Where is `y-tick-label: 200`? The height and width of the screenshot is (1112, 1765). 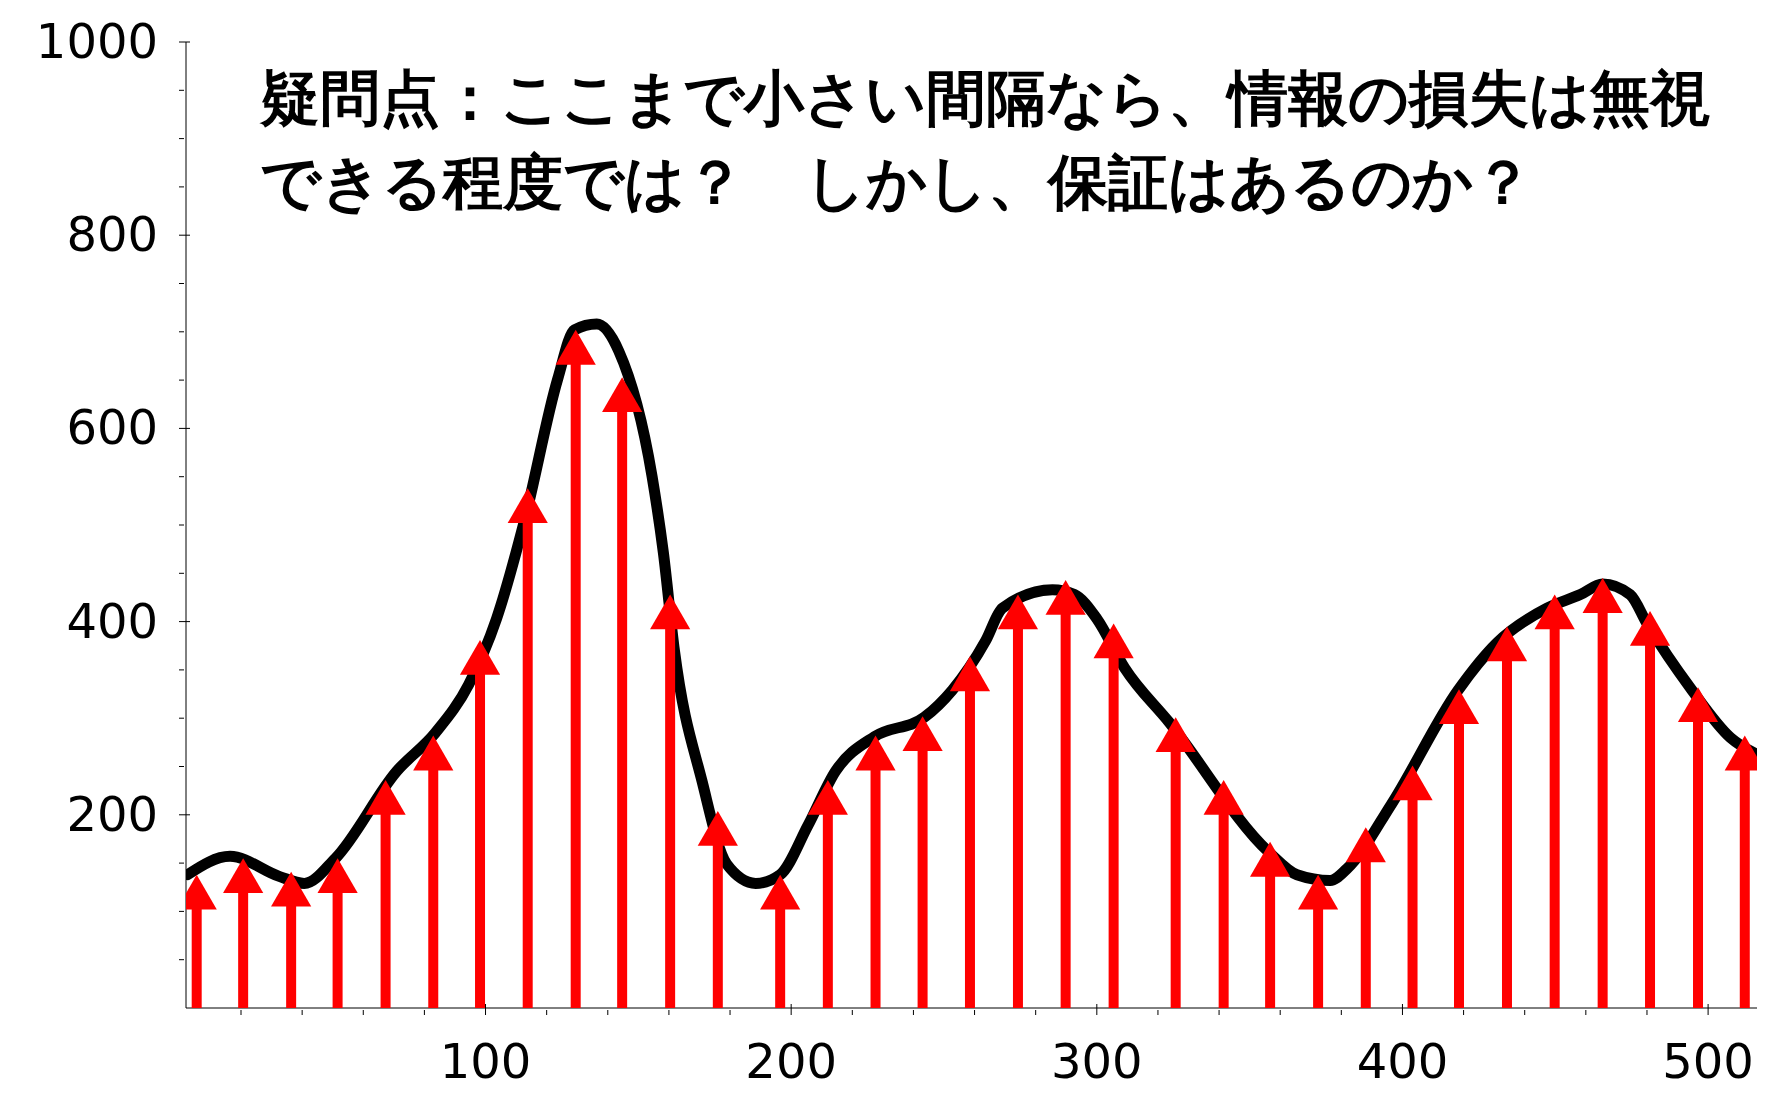
y-tick-label: 200 is located at coordinates (112, 813).